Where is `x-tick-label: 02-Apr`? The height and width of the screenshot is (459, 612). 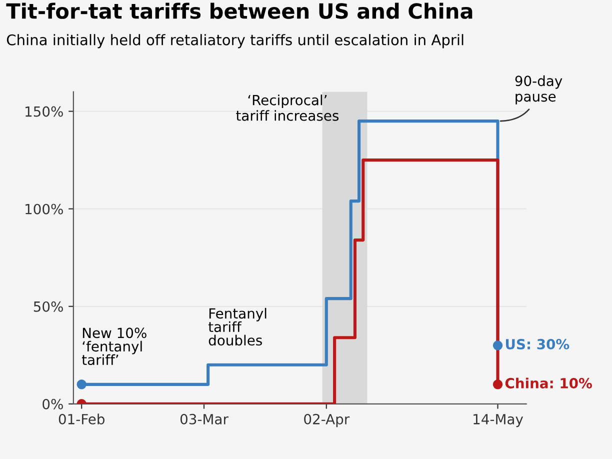
x-tick-label: 02-Apr is located at coordinates (327, 421).